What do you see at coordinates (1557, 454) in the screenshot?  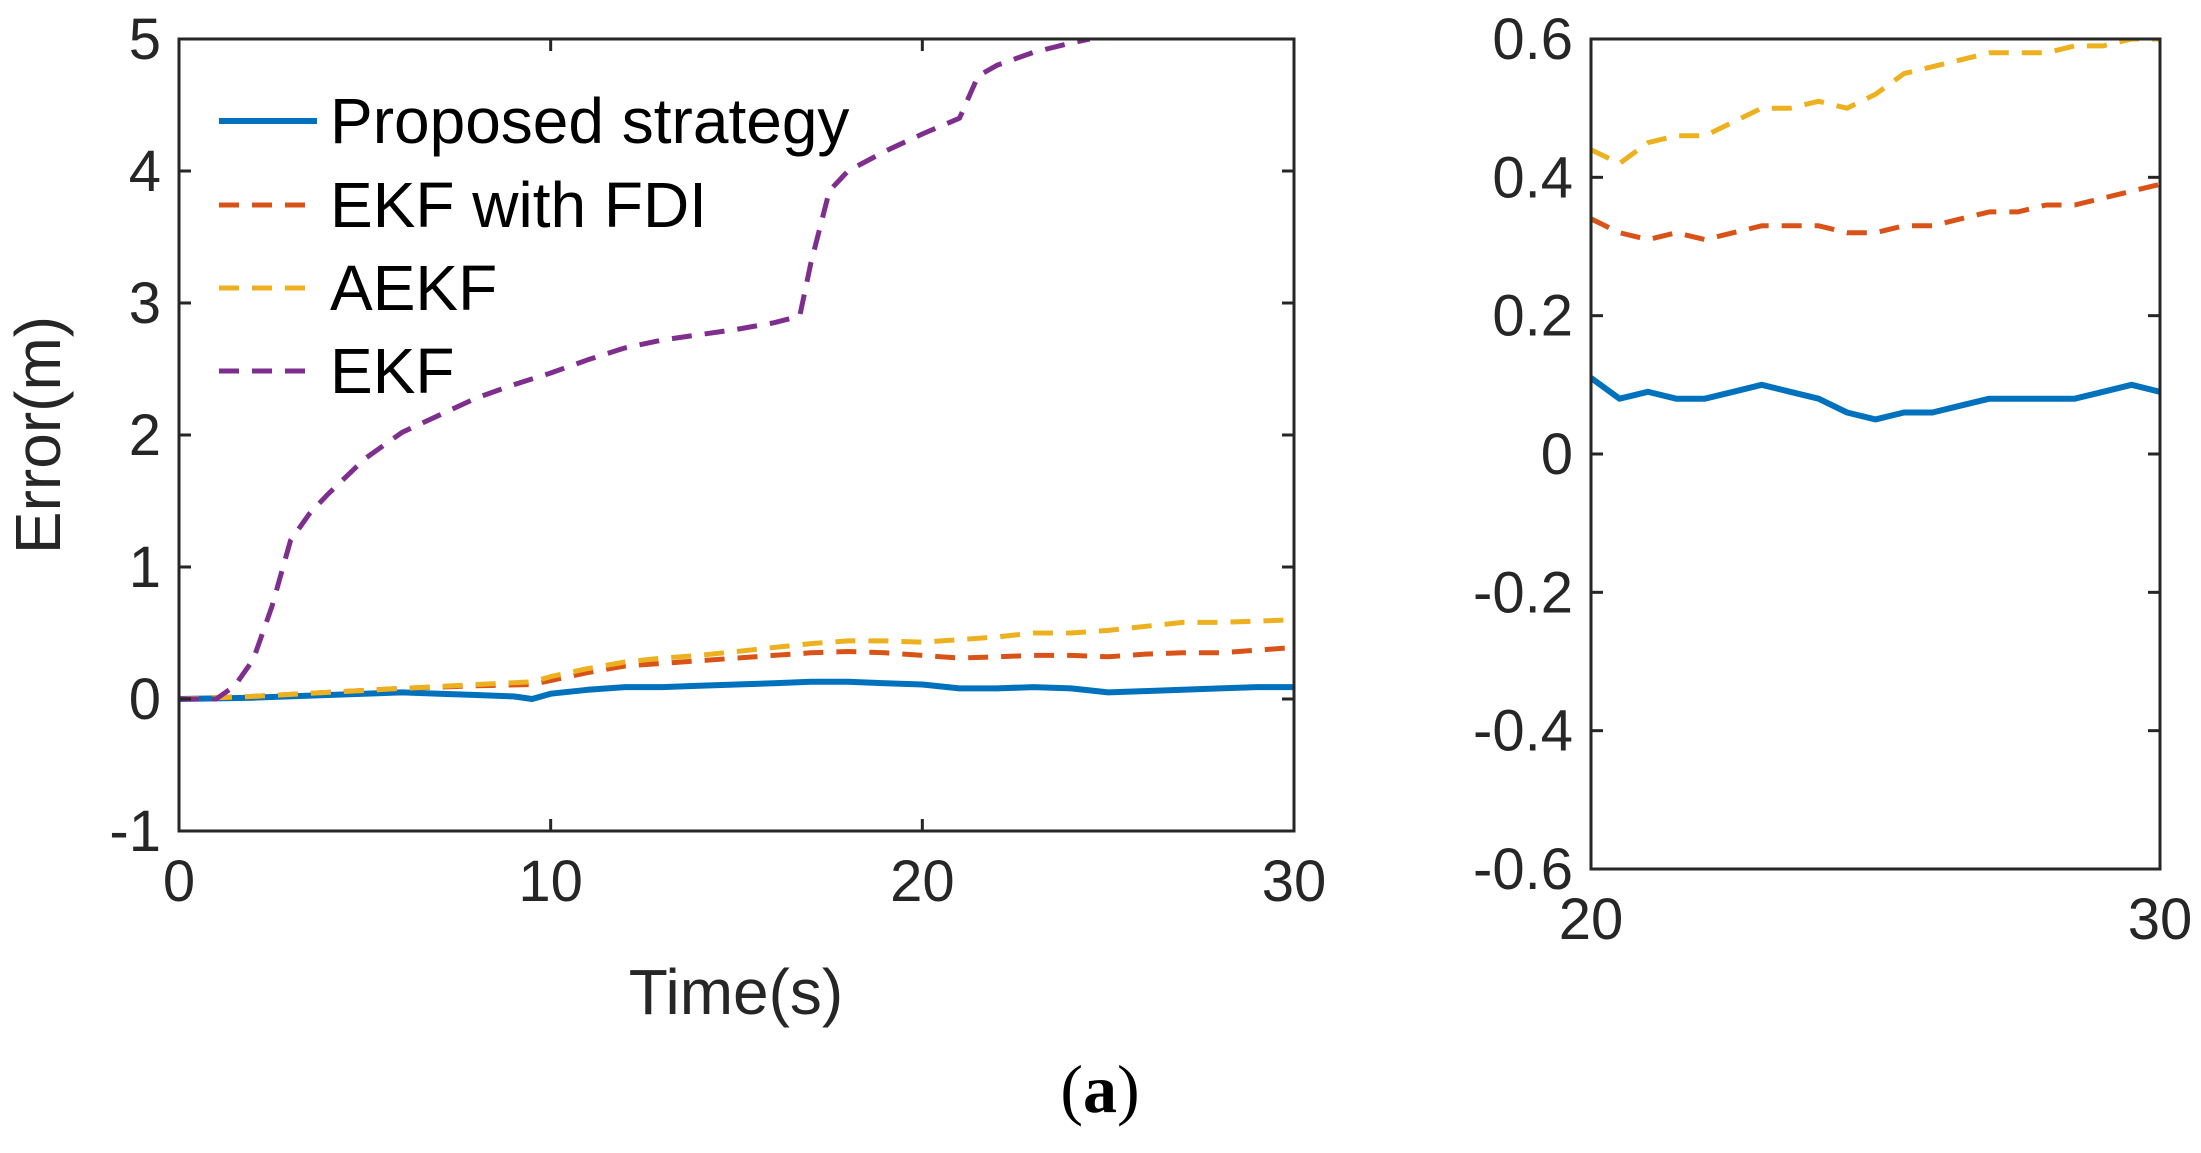 I see `zoom-ytick-label: 0` at bounding box center [1557, 454].